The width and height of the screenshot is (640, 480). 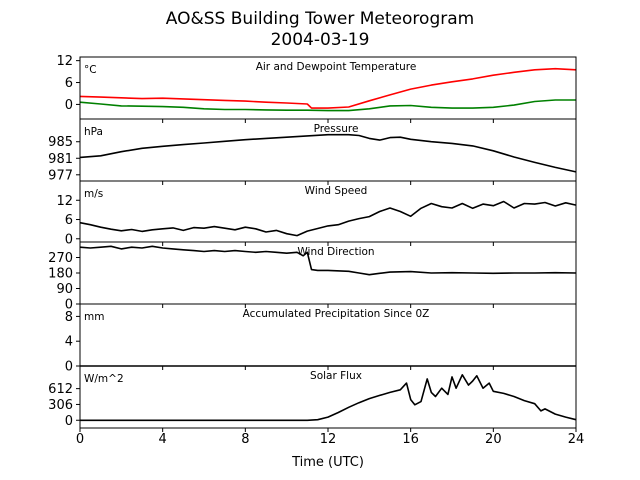 What do you see at coordinates (69, 83) in the screenshot?
I see `panel-1-ytick-label-2: 6` at bounding box center [69, 83].